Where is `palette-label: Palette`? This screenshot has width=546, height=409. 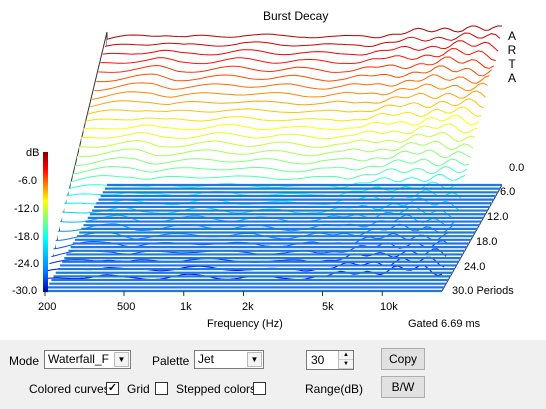
palette-label: Palette is located at coordinates (171, 361).